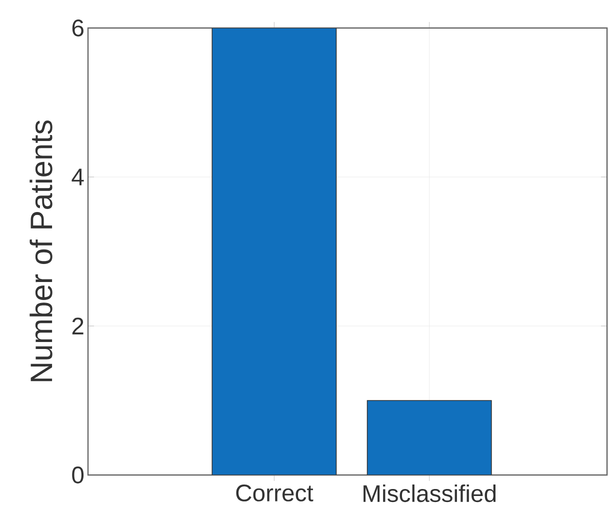 The height and width of the screenshot is (524, 608). I want to click on y-tick-label: 2, so click(78, 326).